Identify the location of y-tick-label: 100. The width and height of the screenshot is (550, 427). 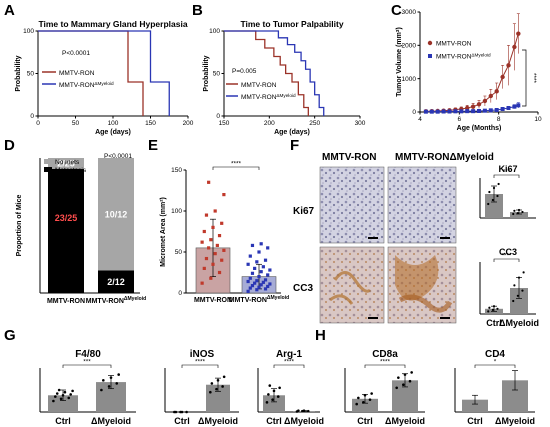
(28, 31).